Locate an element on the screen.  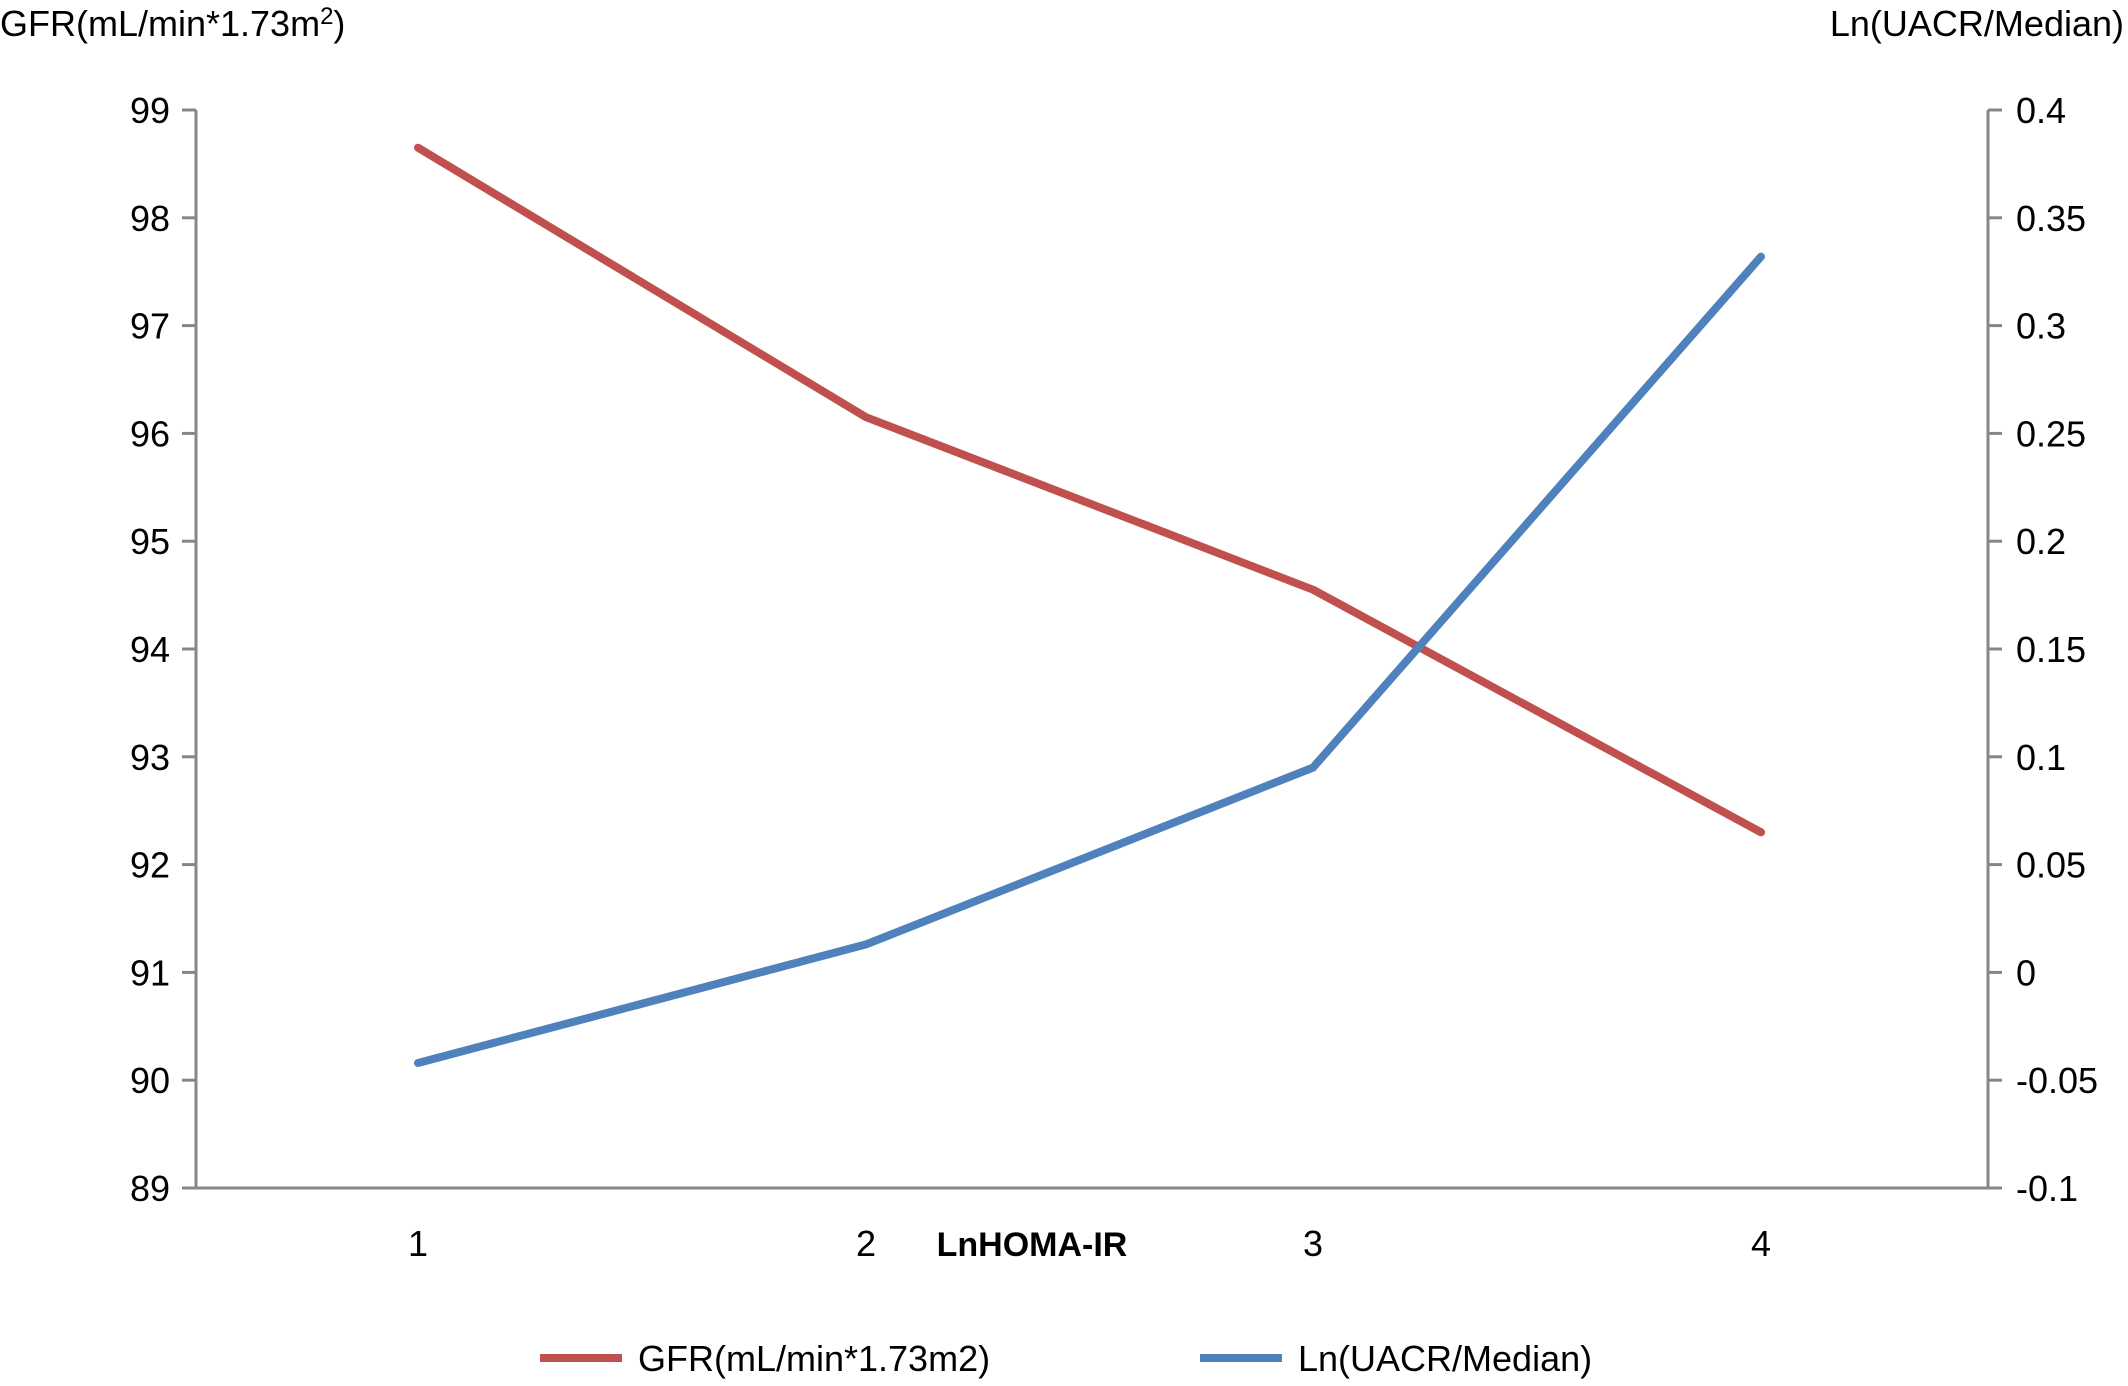
left-y-axis-title-superscript: 2 is located at coordinates (326, 16).